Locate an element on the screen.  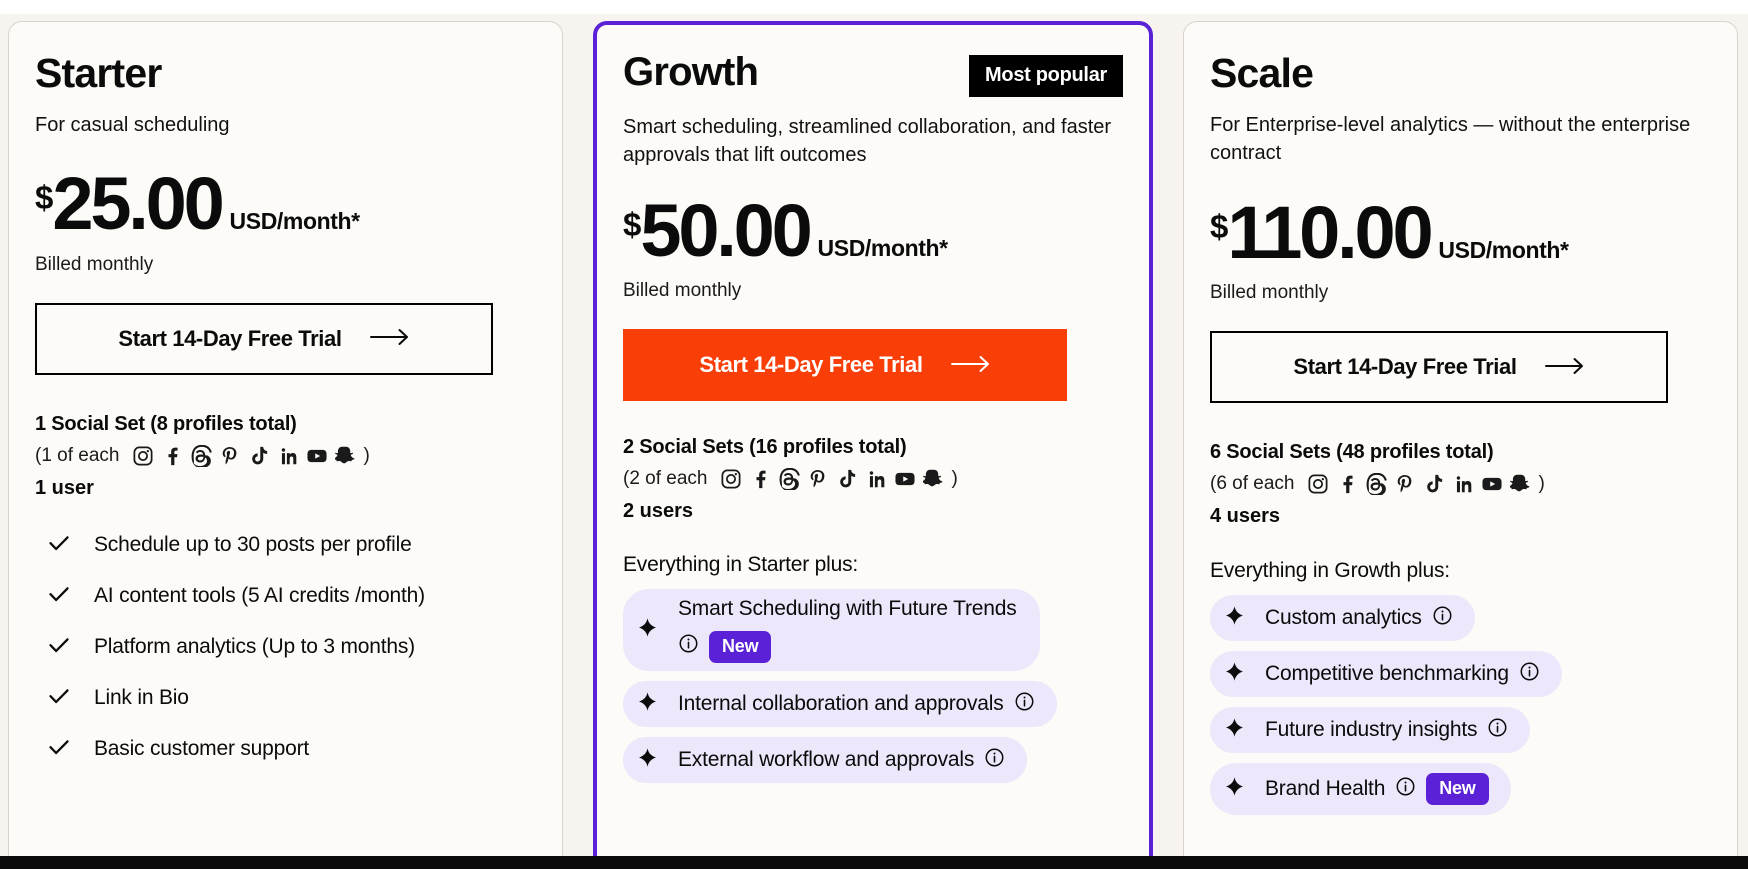
premium-feature-label: Smart Scheduling with Future Trends is located at coordinates (847, 609).